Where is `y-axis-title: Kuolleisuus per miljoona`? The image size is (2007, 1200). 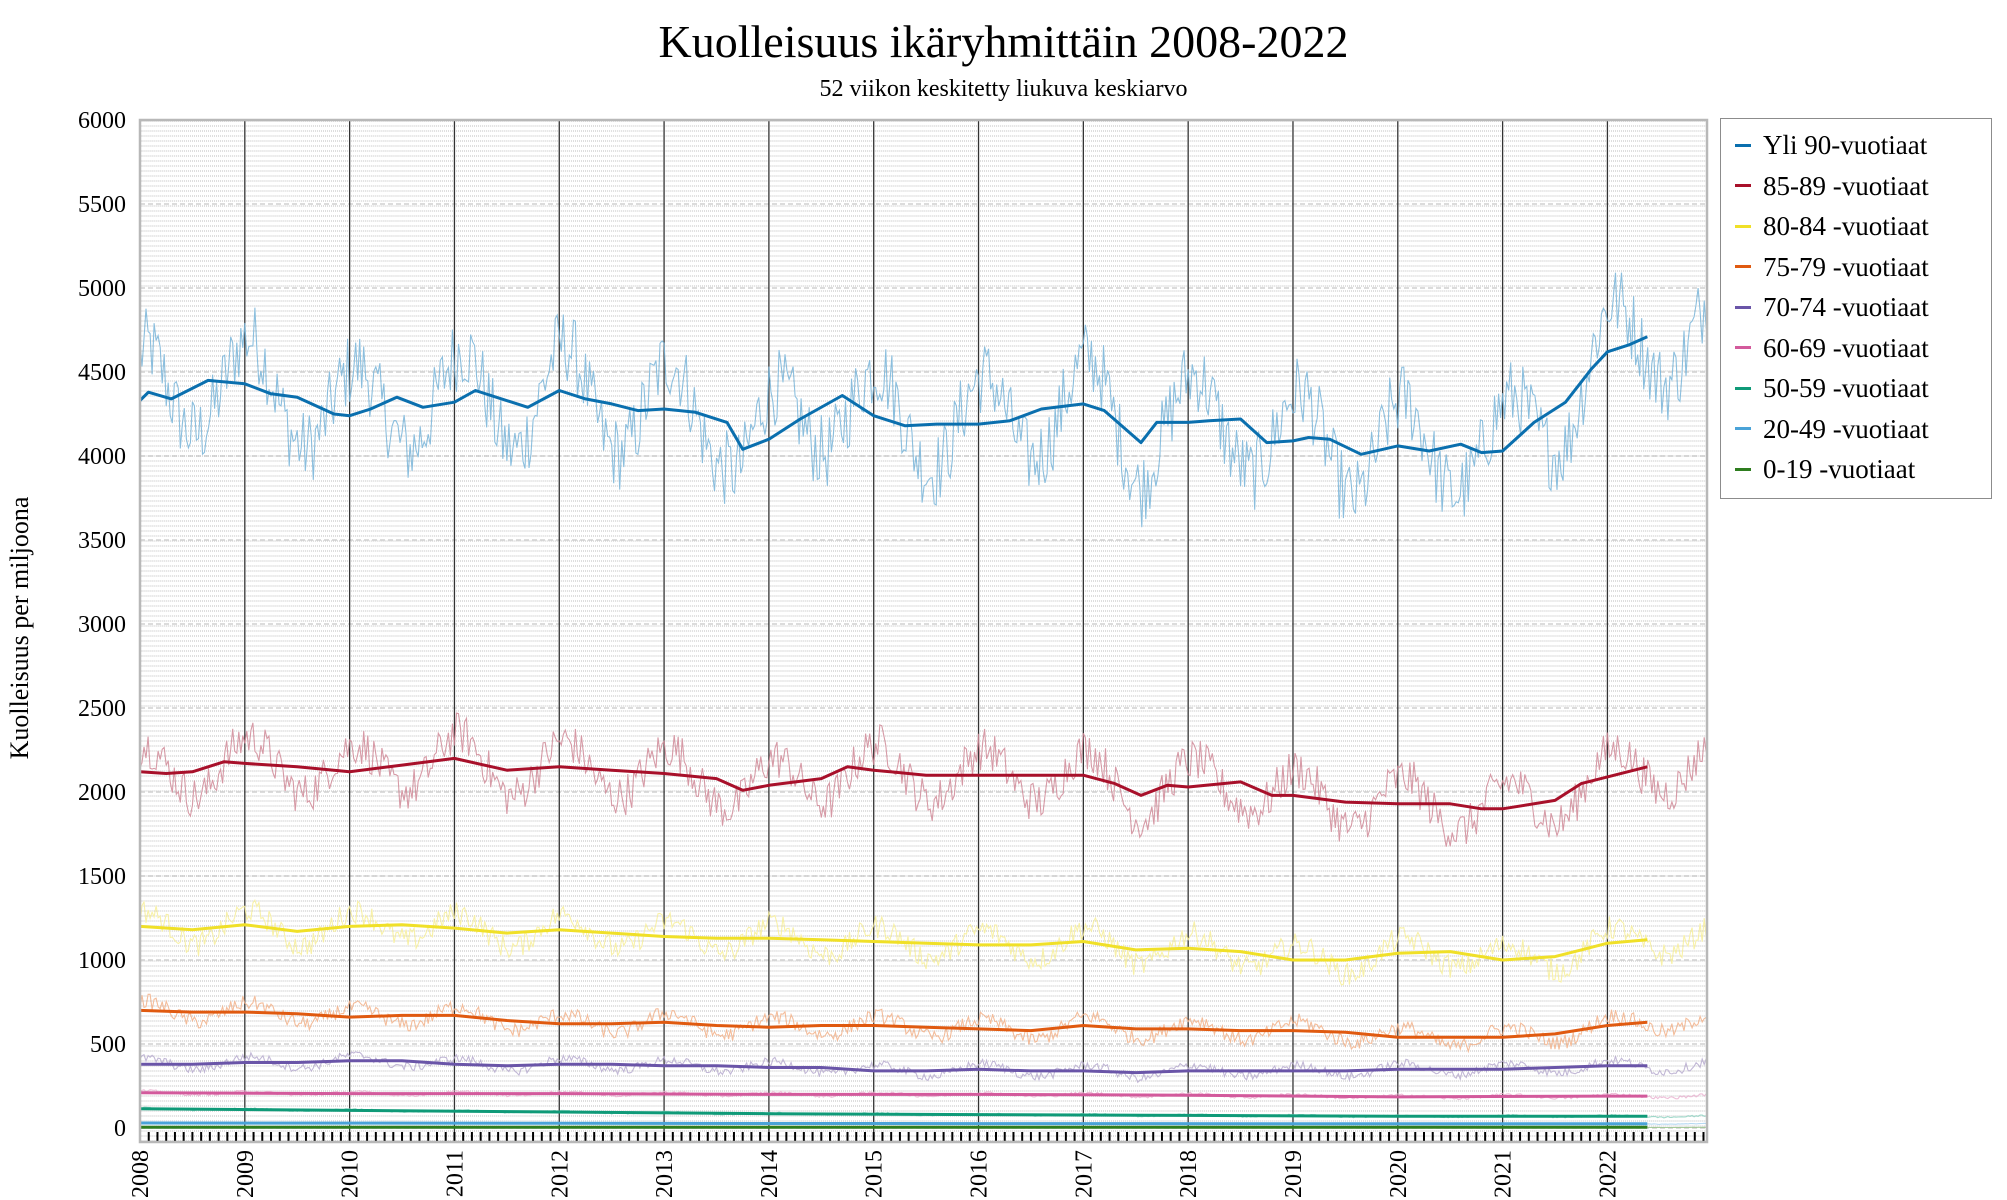 y-axis-title: Kuolleisuus per miljoona is located at coordinates (19, 627).